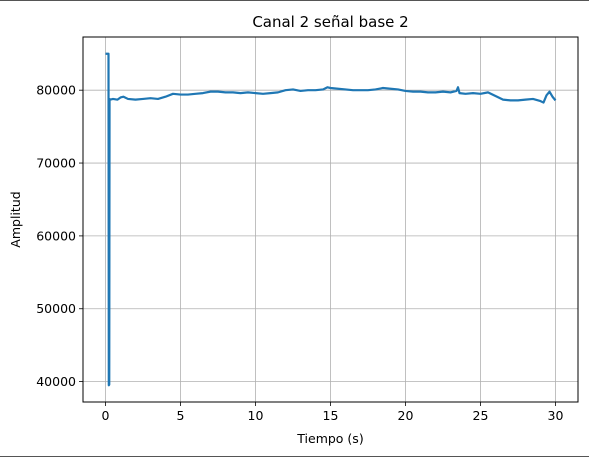 This screenshot has height=458, width=589. Describe the element at coordinates (294, 456) in the screenshot. I see `window-bottom-border` at that location.